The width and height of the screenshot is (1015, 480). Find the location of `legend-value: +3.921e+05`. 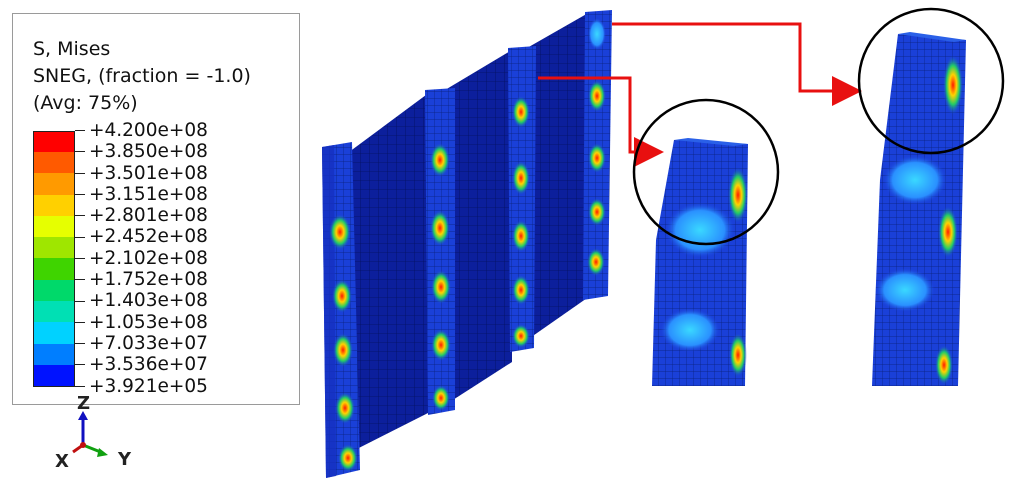

legend-value: +3.921e+05 is located at coordinates (148, 386).